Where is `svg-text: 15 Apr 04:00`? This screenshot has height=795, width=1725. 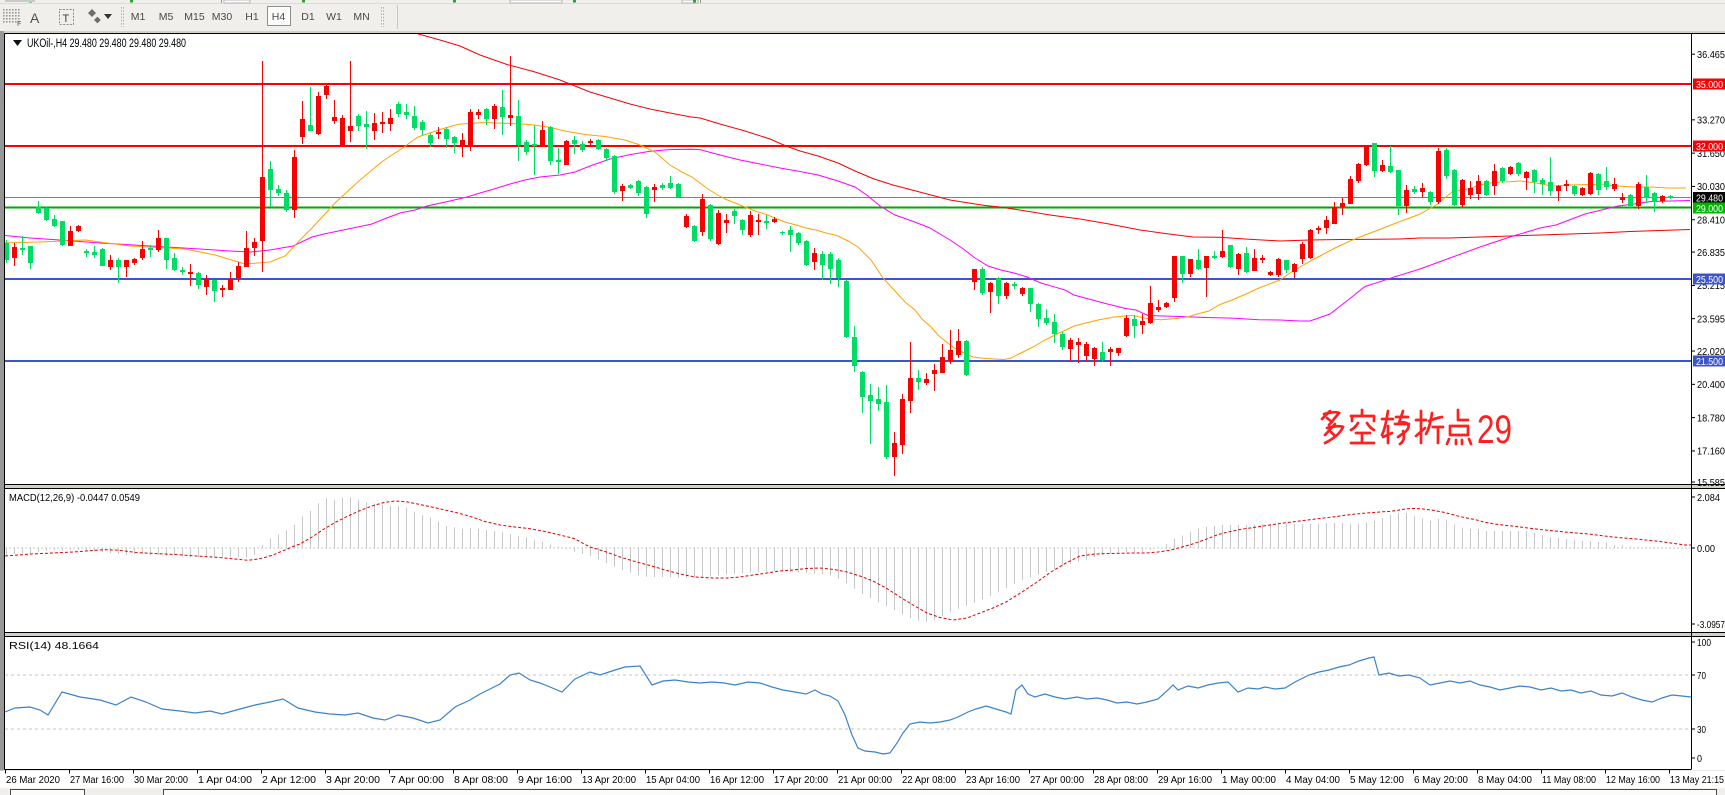 svg-text: 15 Apr 04:00 is located at coordinates (673, 780).